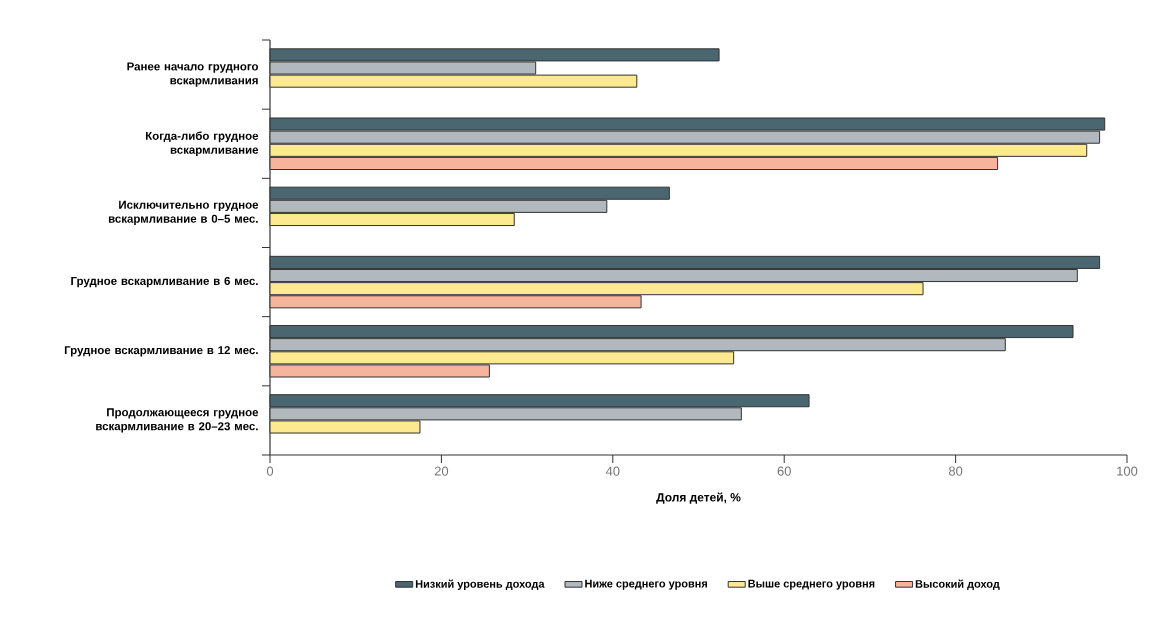  I want to click on y-tick-label: Грудное вскармливание в 12 мес., so click(161, 351).